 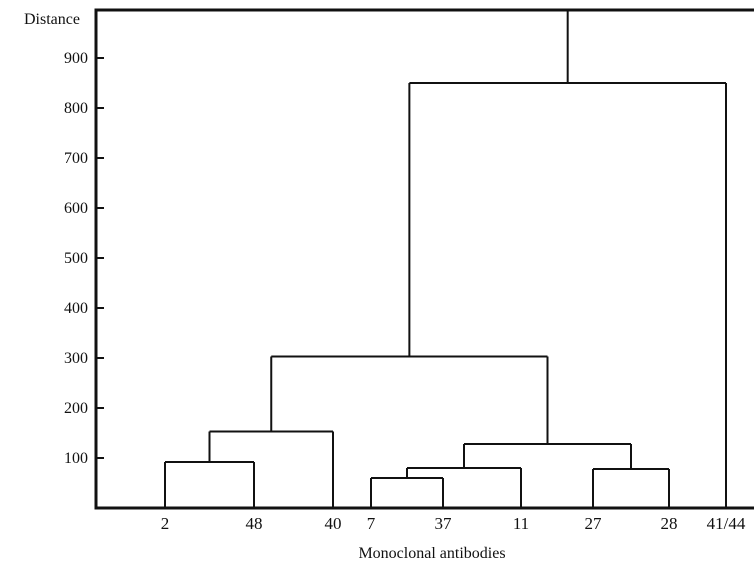 What do you see at coordinates (594, 523) in the screenshot?
I see `leaf-label: 27` at bounding box center [594, 523].